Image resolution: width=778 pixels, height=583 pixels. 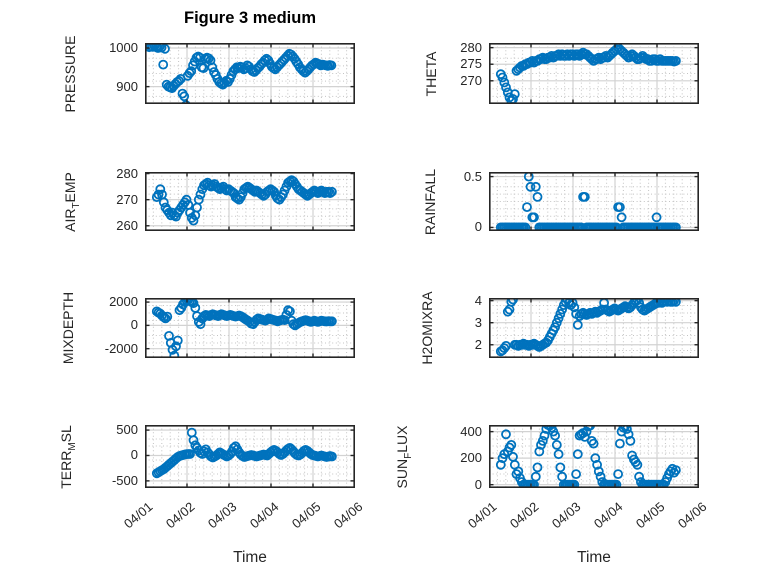 I want to click on y-axis-label-pressure: PRESSURE, so click(x=70, y=73).